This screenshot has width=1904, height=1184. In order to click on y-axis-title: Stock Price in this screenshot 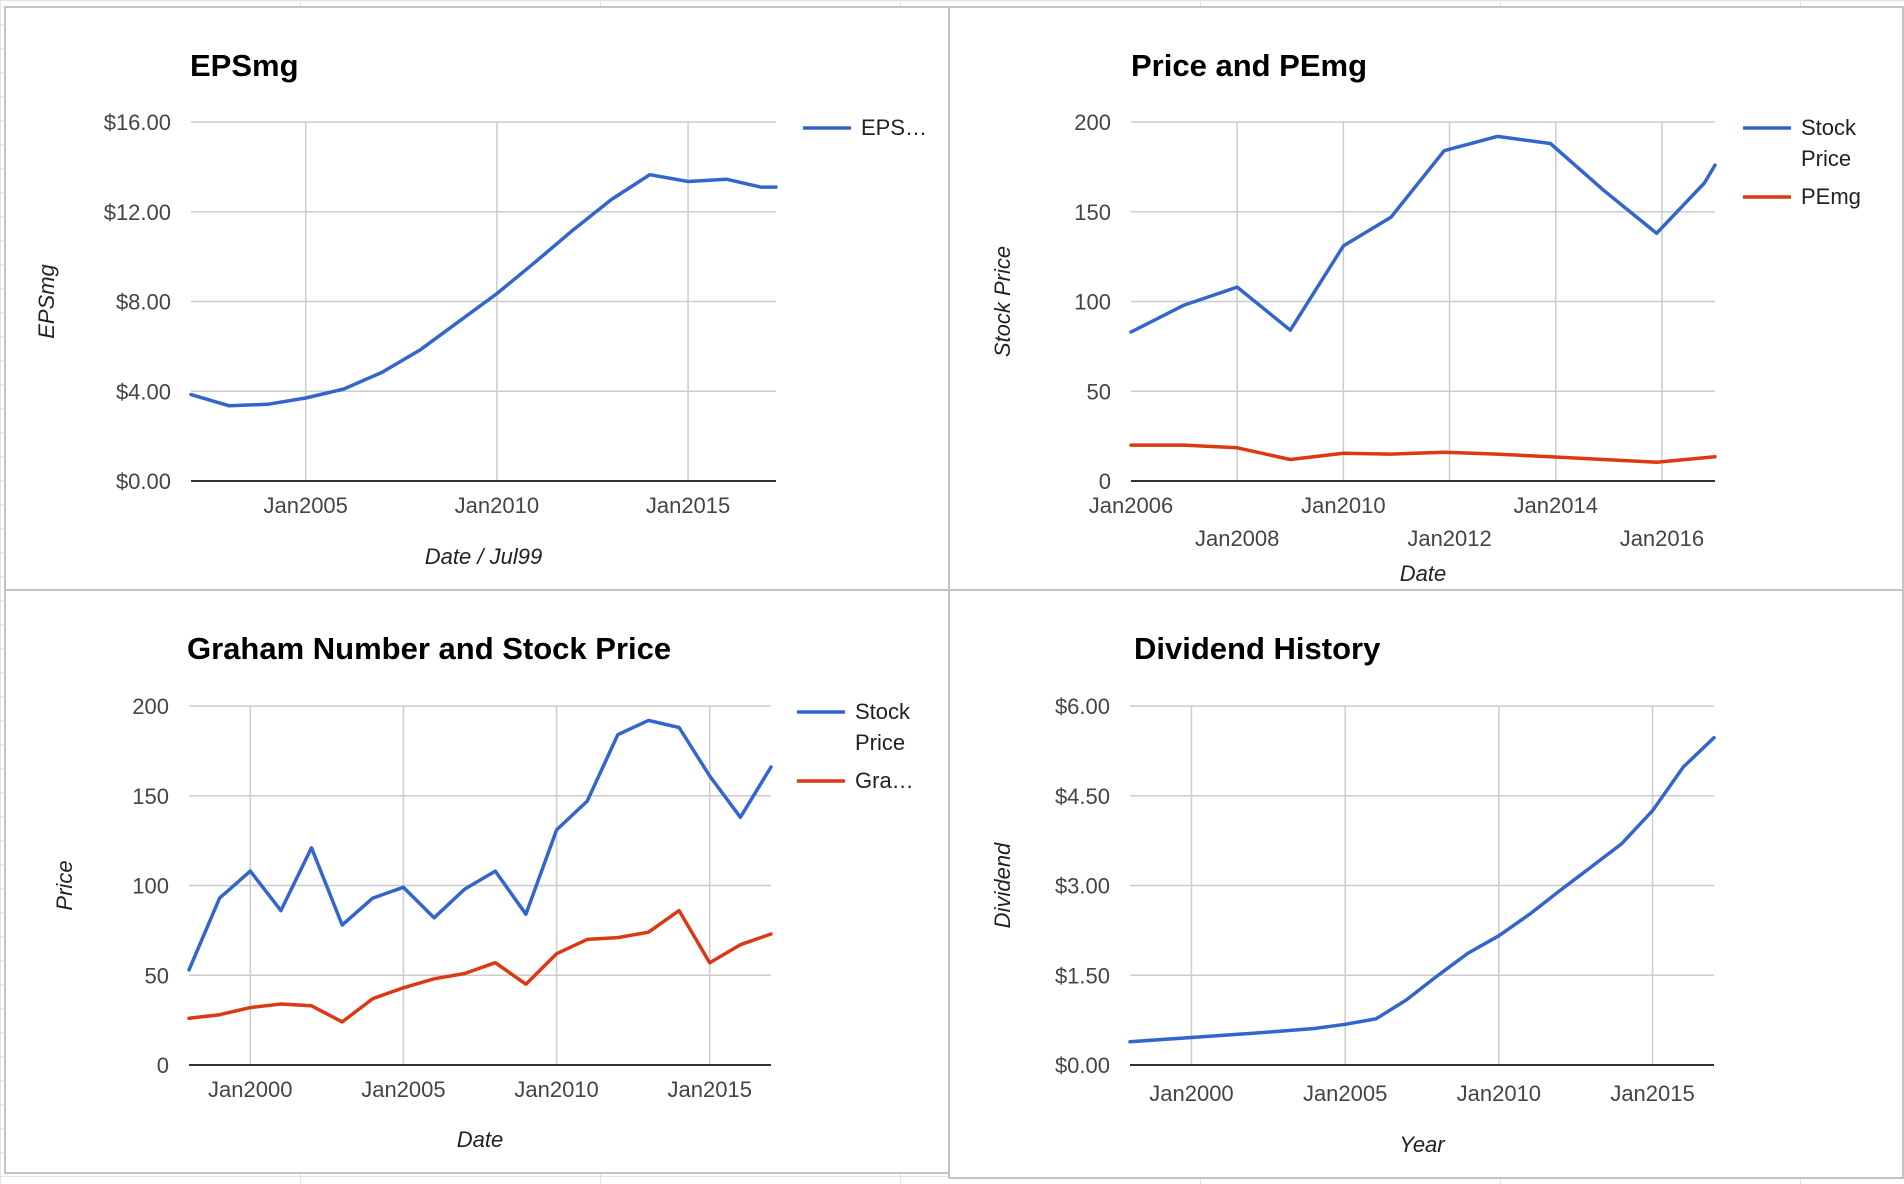, I will do `click(1002, 301)`.